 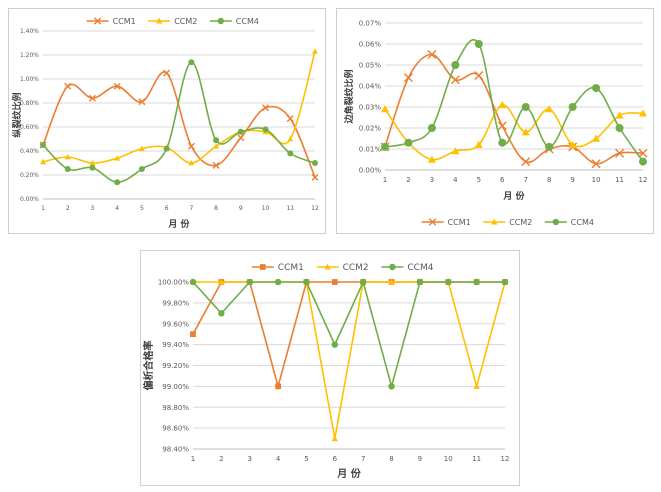 What do you see at coordinates (221, 459) in the screenshot?
I see `chart3-x-tick-label: 2` at bounding box center [221, 459].